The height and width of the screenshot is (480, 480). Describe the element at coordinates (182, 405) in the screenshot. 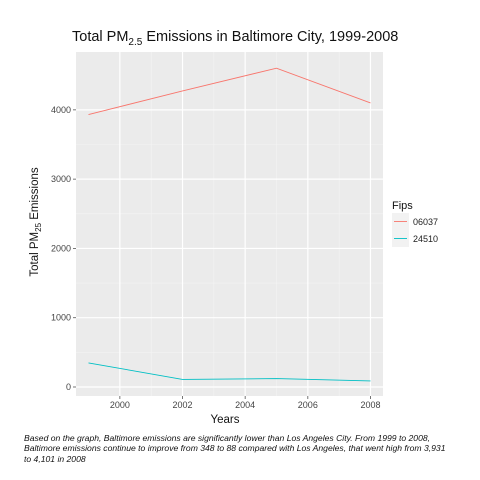

I see `x-tick-label: 2002` at that location.